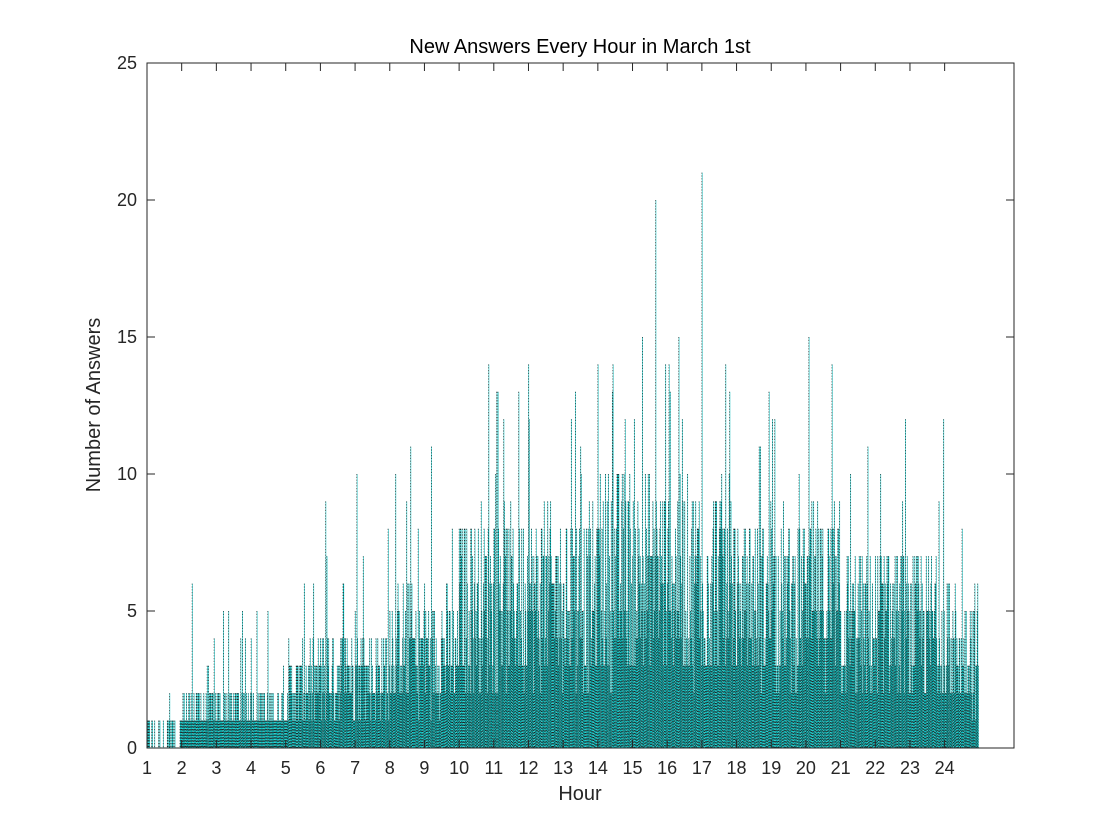 This screenshot has width=1120, height=840. I want to click on x-tick-label: 14, so click(598, 768).